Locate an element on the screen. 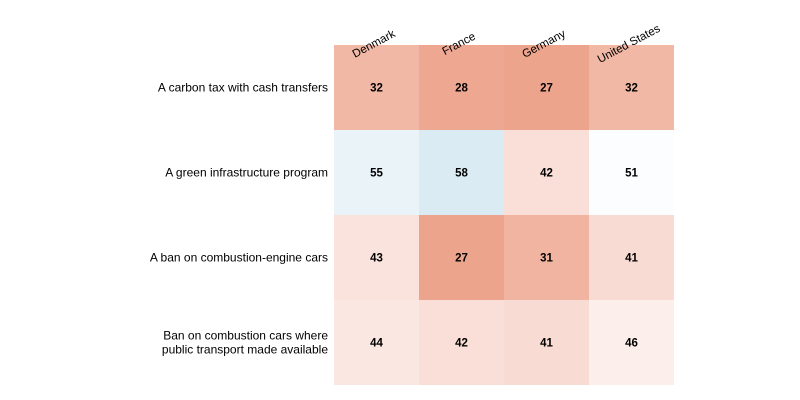  cell-value-label: 28 is located at coordinates (461, 89).